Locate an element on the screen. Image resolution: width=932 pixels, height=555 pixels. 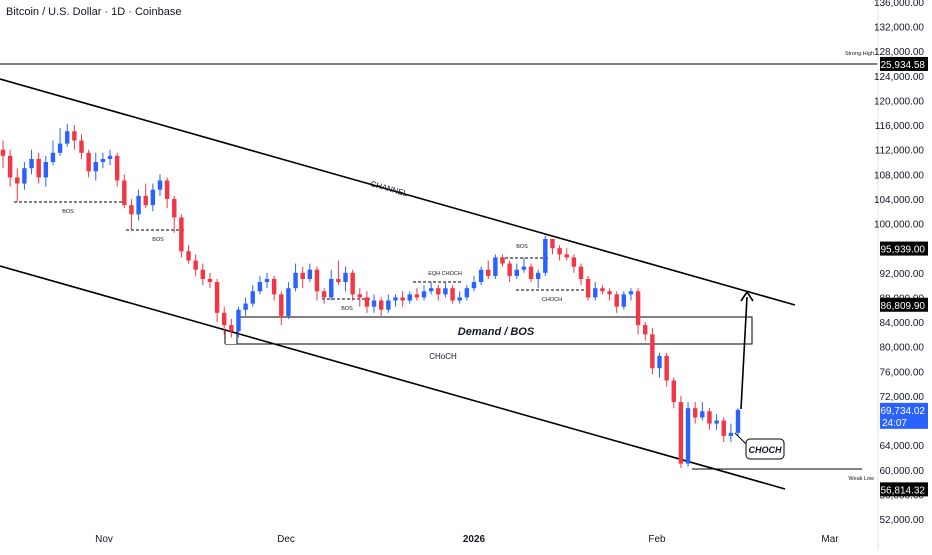
x-tick-label: Dec is located at coordinates (286, 539).